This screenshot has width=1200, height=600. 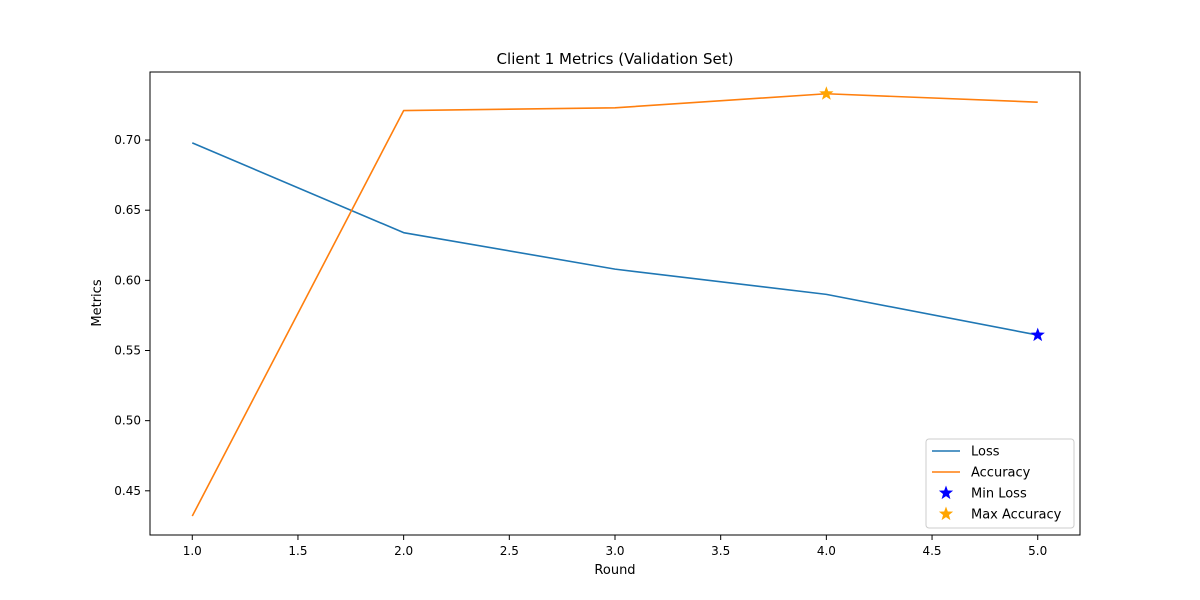 What do you see at coordinates (615, 59) in the screenshot?
I see `chart-title: Client 1 Metrics (Validation Set)` at bounding box center [615, 59].